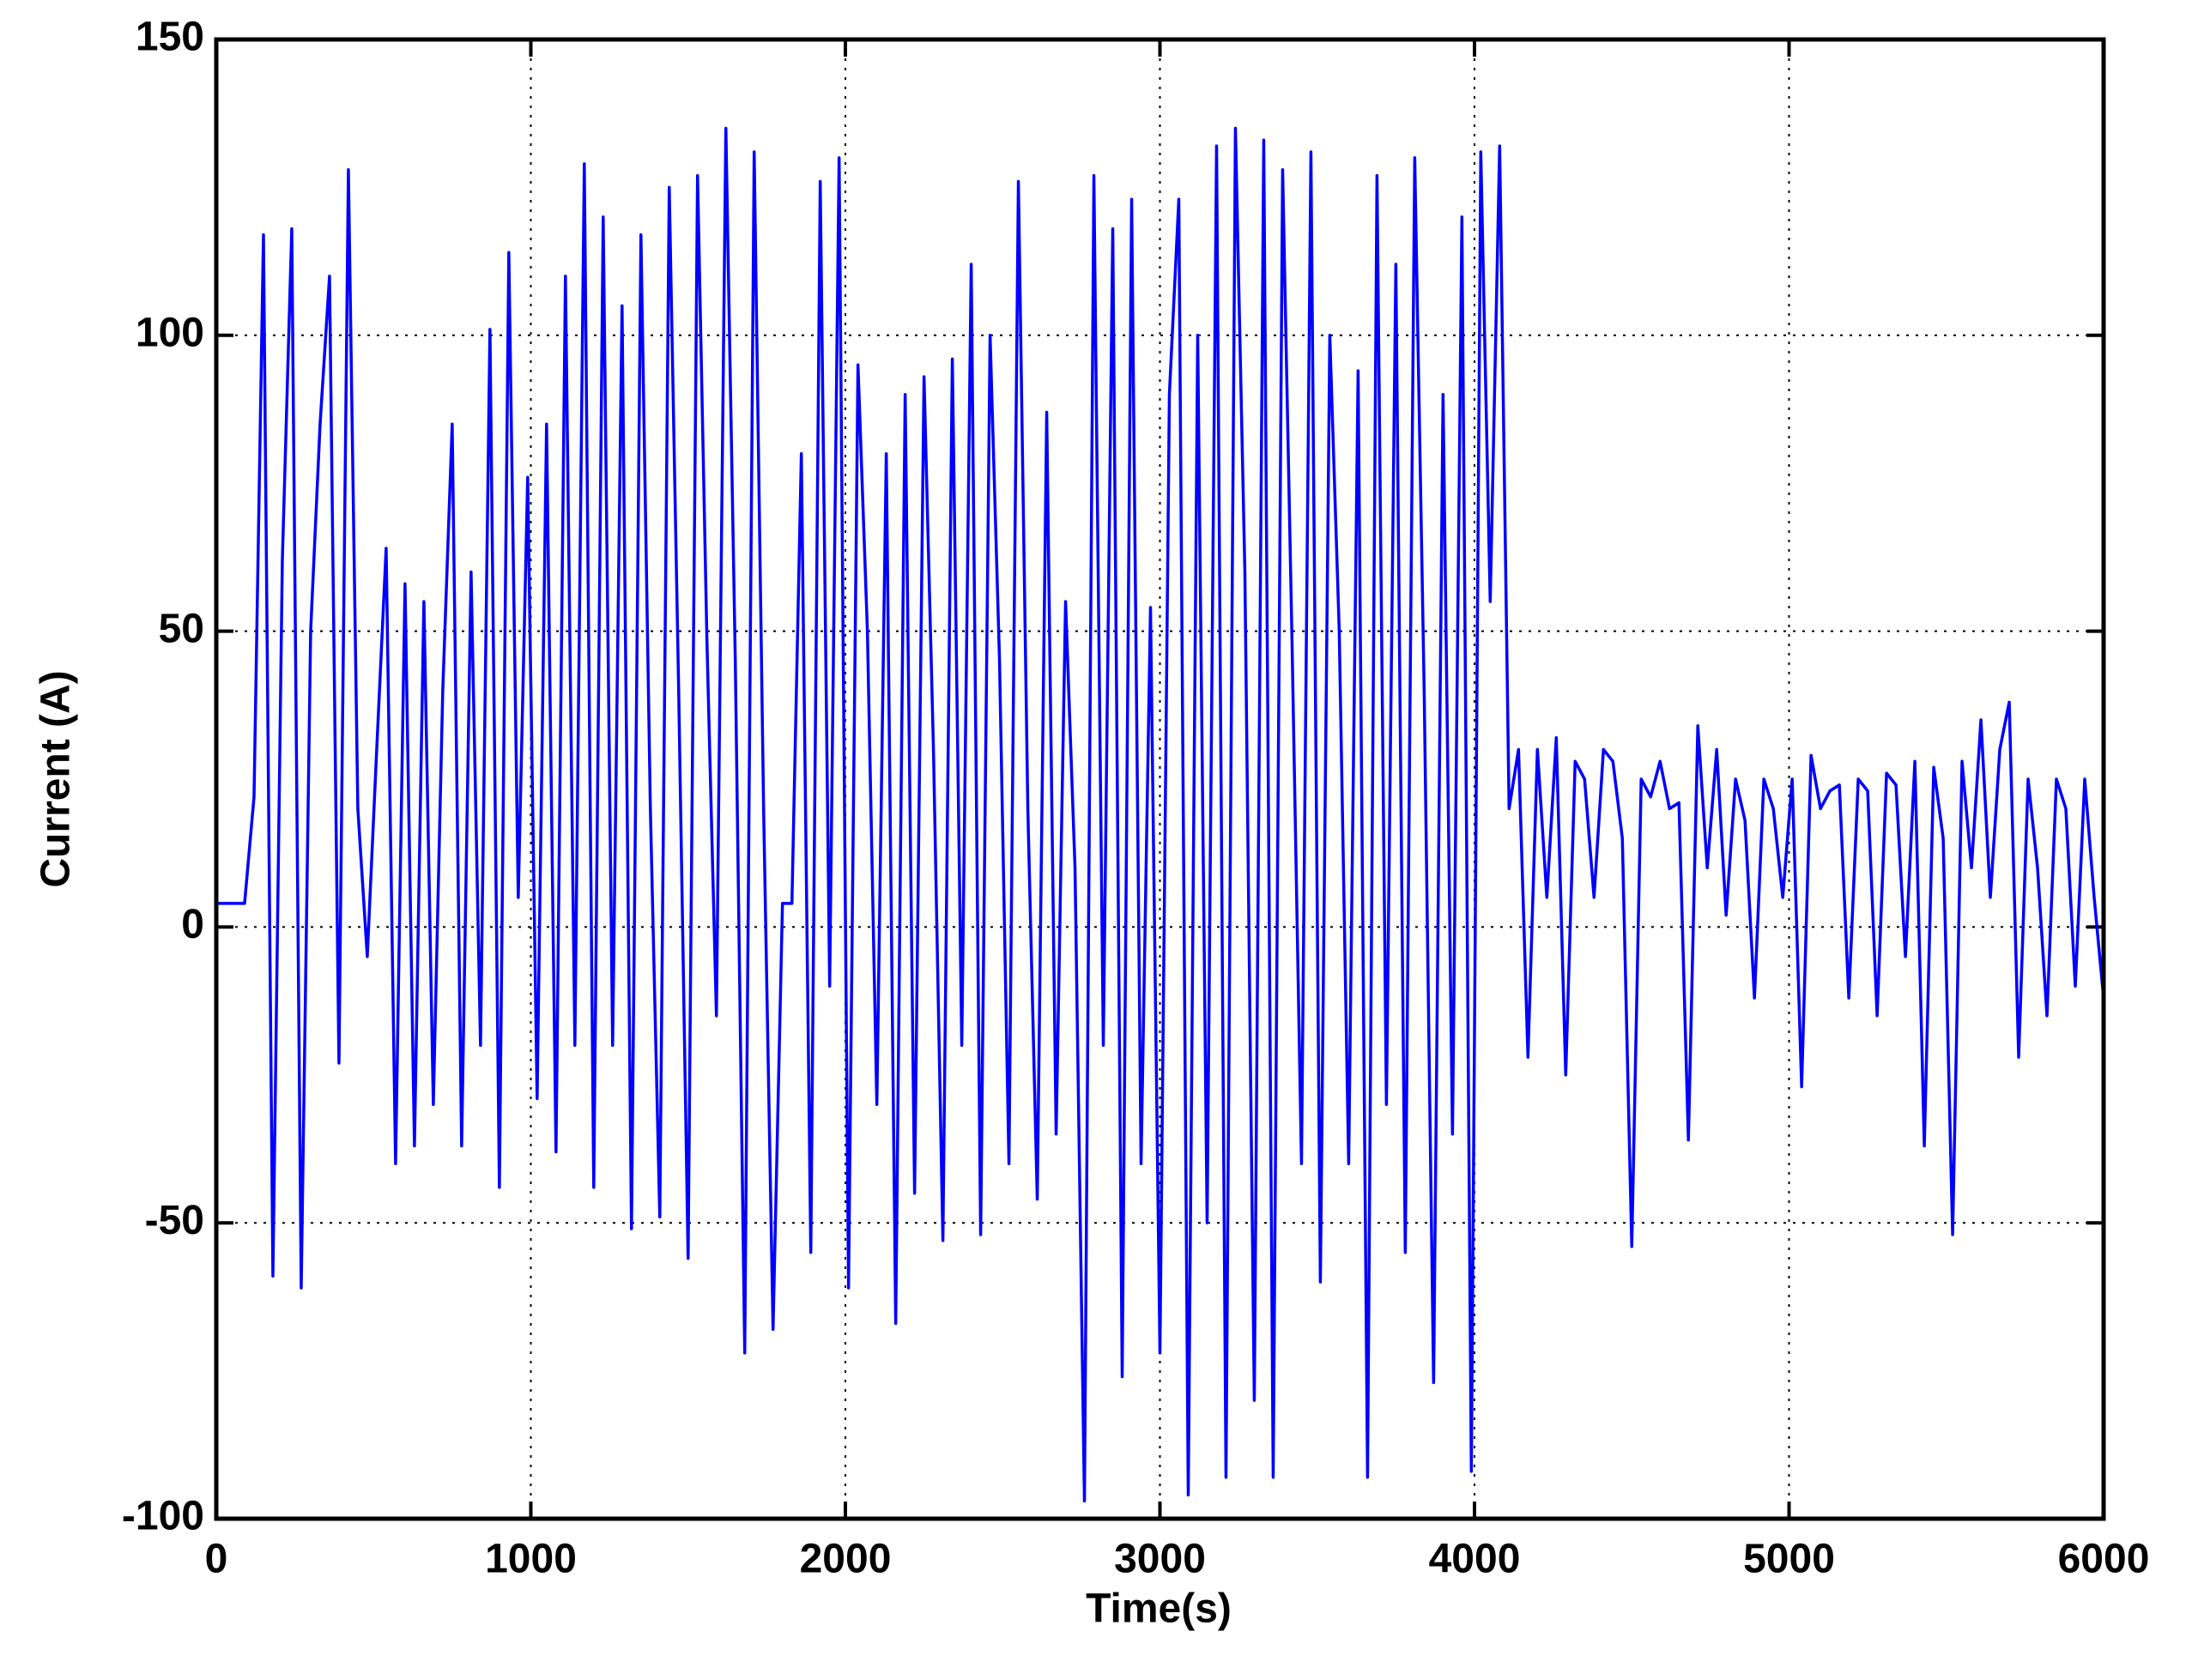  Describe the element at coordinates (163, 1516) in the screenshot. I see `y-tick-label: -100` at that location.